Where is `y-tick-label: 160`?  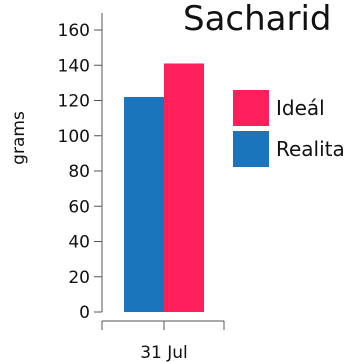 y-tick-label: 160 is located at coordinates (74, 31).